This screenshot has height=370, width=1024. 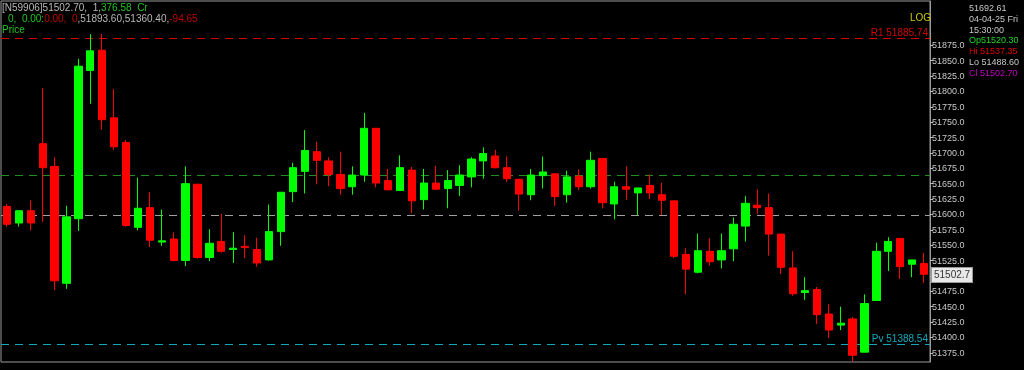 What do you see at coordinates (948, 322) in the screenshot?
I see `y-tick-label: 51425.0` at bounding box center [948, 322].